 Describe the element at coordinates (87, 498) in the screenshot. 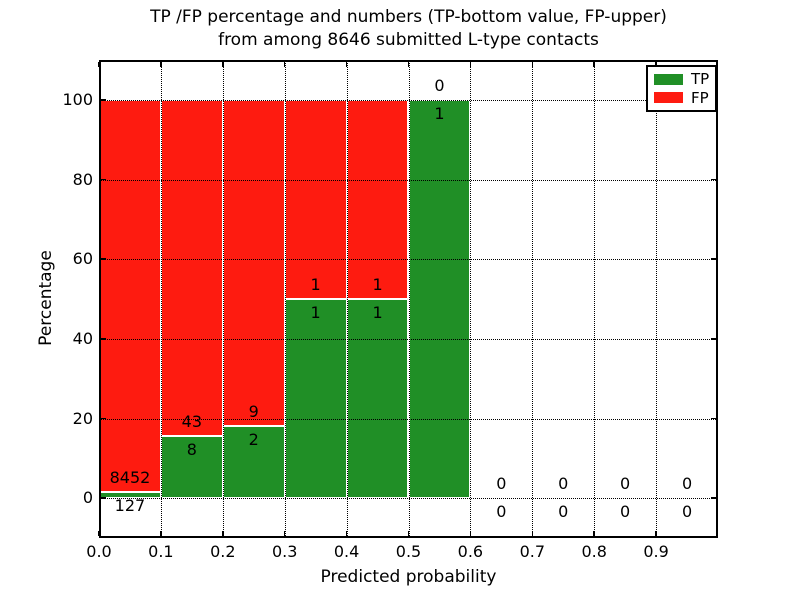

I see `y-tick-label: 0` at that location.